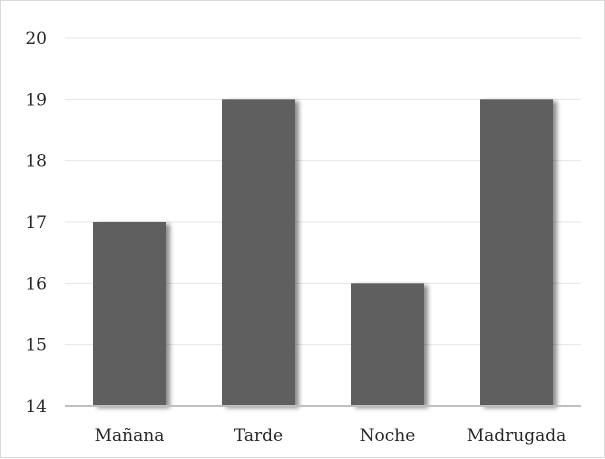 The image size is (605, 459). Describe the element at coordinates (36, 346) in the screenshot. I see `y-tick-label: 15` at that location.